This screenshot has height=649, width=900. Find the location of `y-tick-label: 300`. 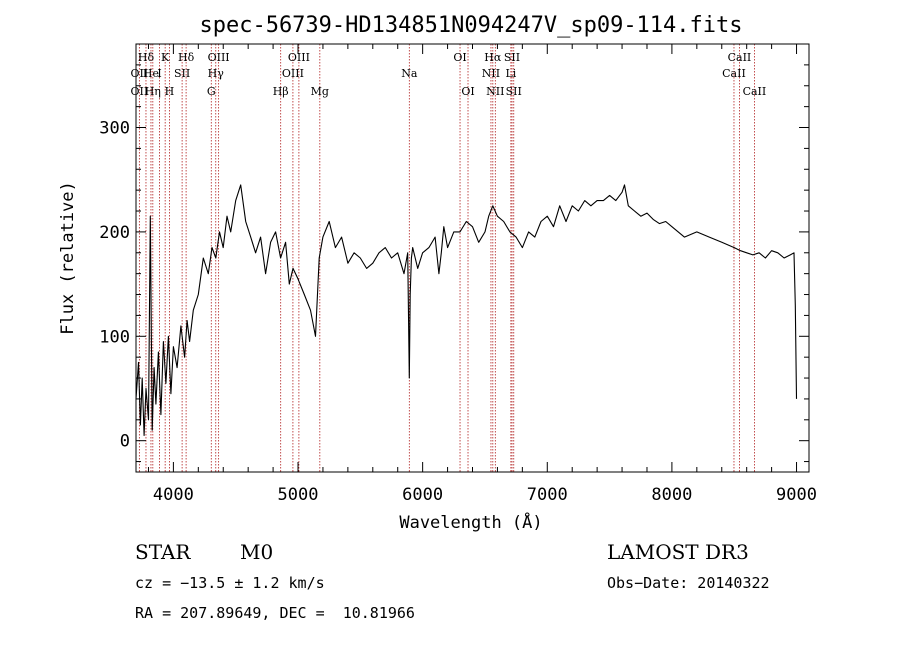

y-tick-label: 300 is located at coordinates (114, 129).